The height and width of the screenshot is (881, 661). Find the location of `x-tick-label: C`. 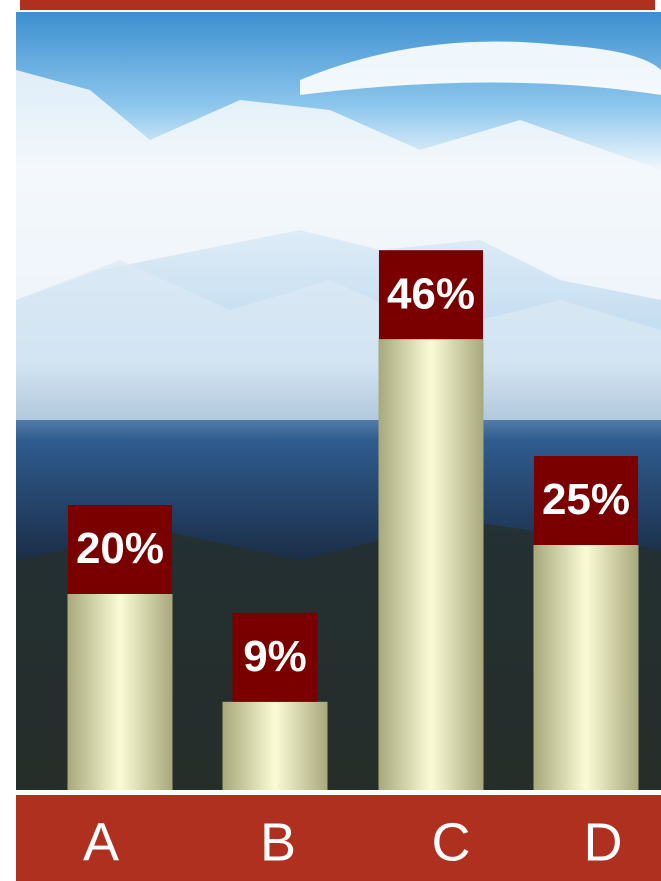

x-tick-label: C is located at coordinates (451, 842).